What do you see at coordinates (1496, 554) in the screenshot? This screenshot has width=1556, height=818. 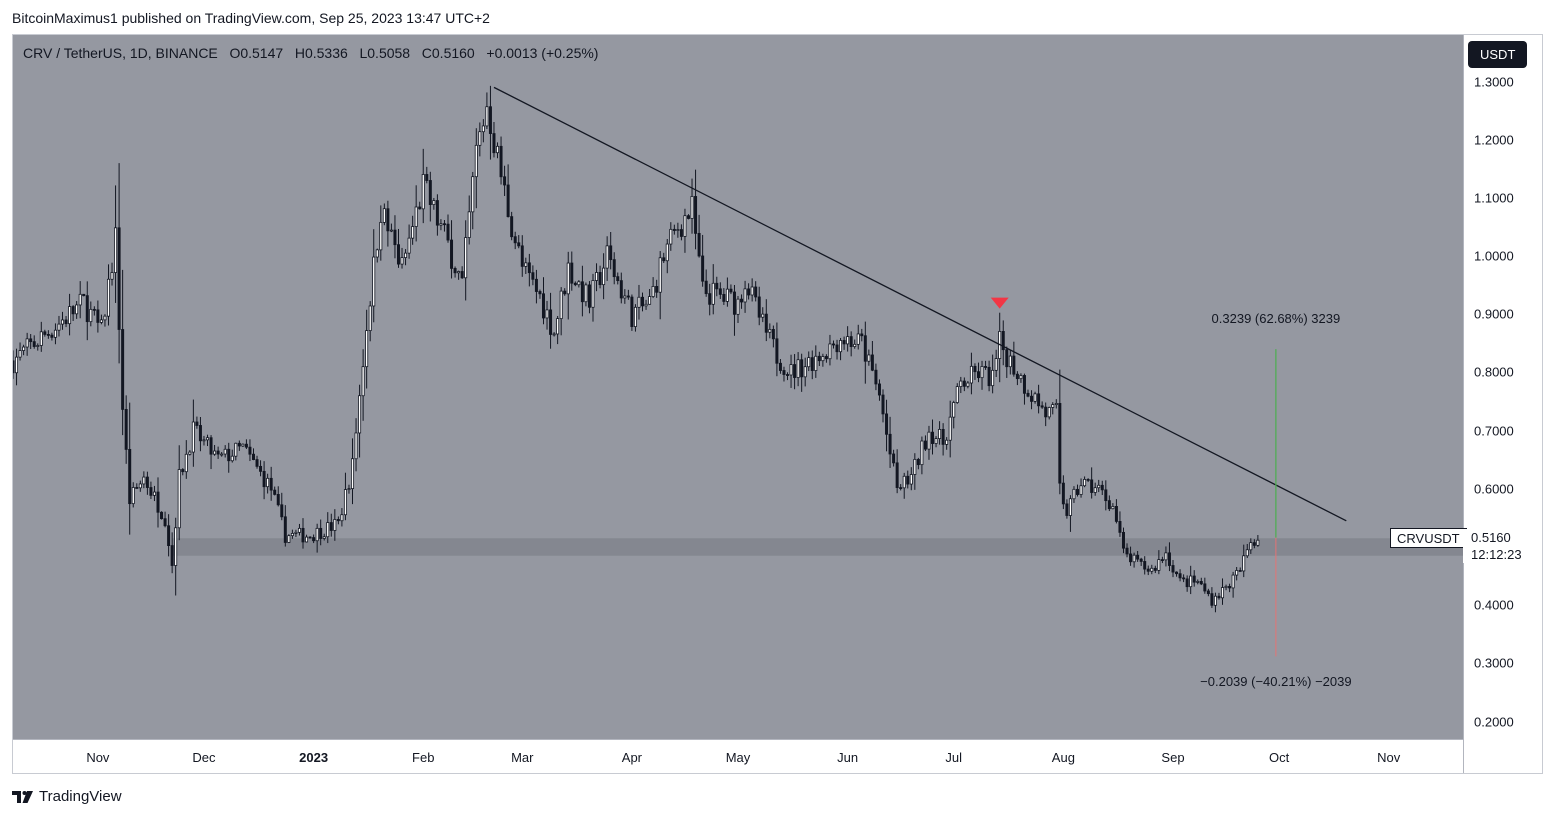 I see `countdown-timer: 12:12:23` at bounding box center [1496, 554].